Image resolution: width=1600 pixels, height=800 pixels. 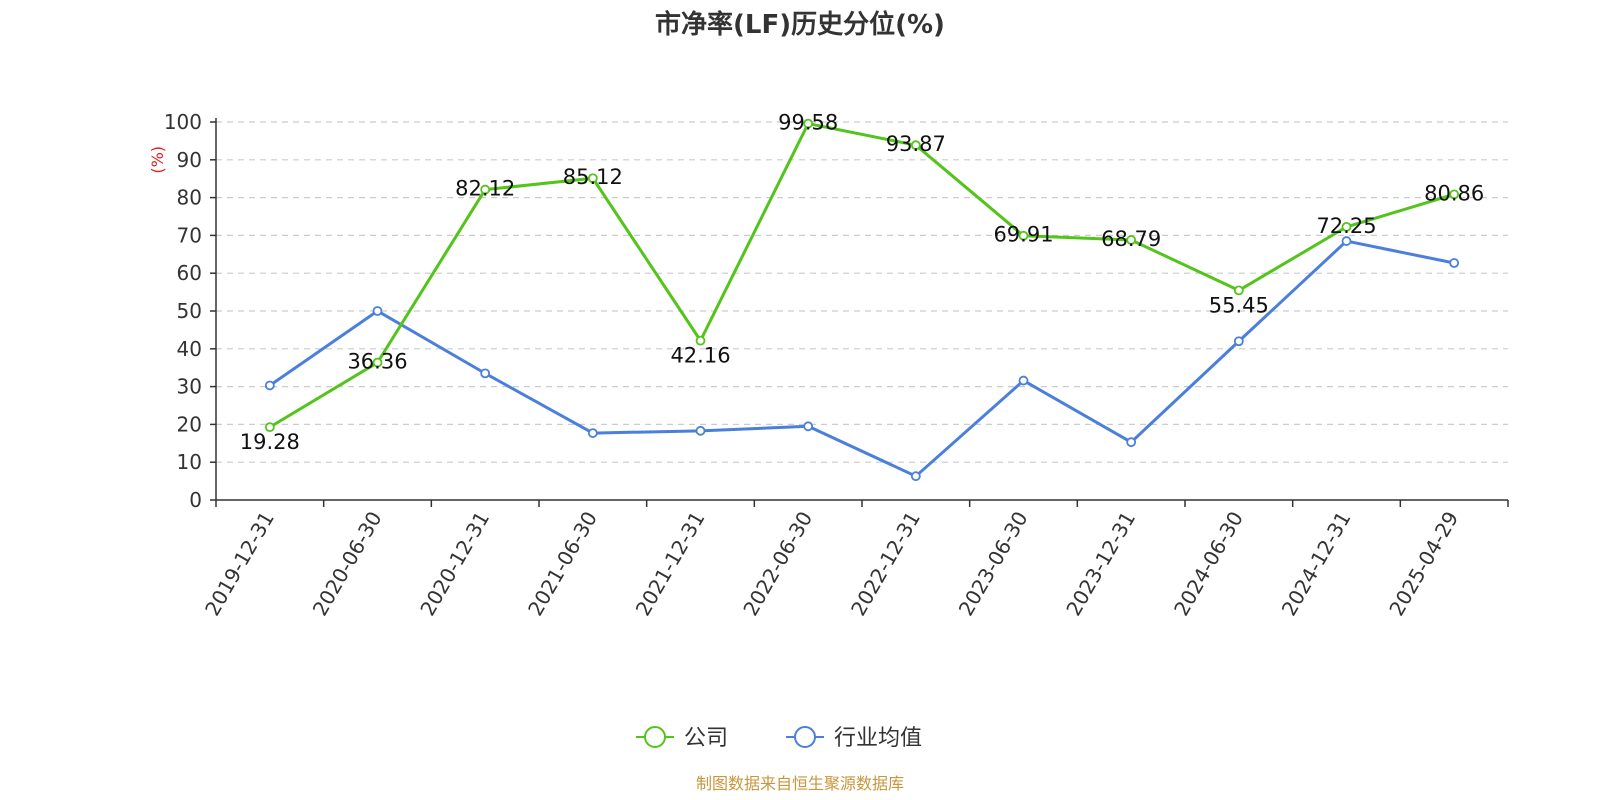 What do you see at coordinates (189, 311) in the screenshot?
I see `y-tick-label: 50` at bounding box center [189, 311].